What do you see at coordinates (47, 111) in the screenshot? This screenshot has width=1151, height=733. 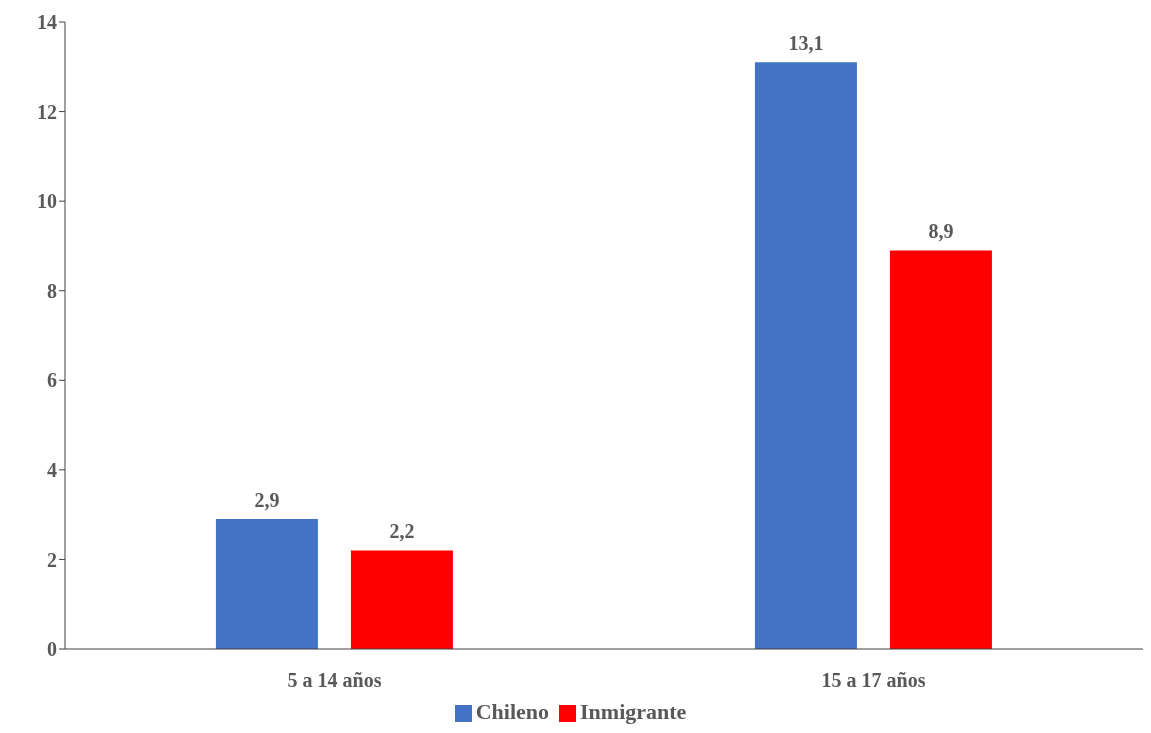 I see `y-tick-label: 12` at bounding box center [47, 111].